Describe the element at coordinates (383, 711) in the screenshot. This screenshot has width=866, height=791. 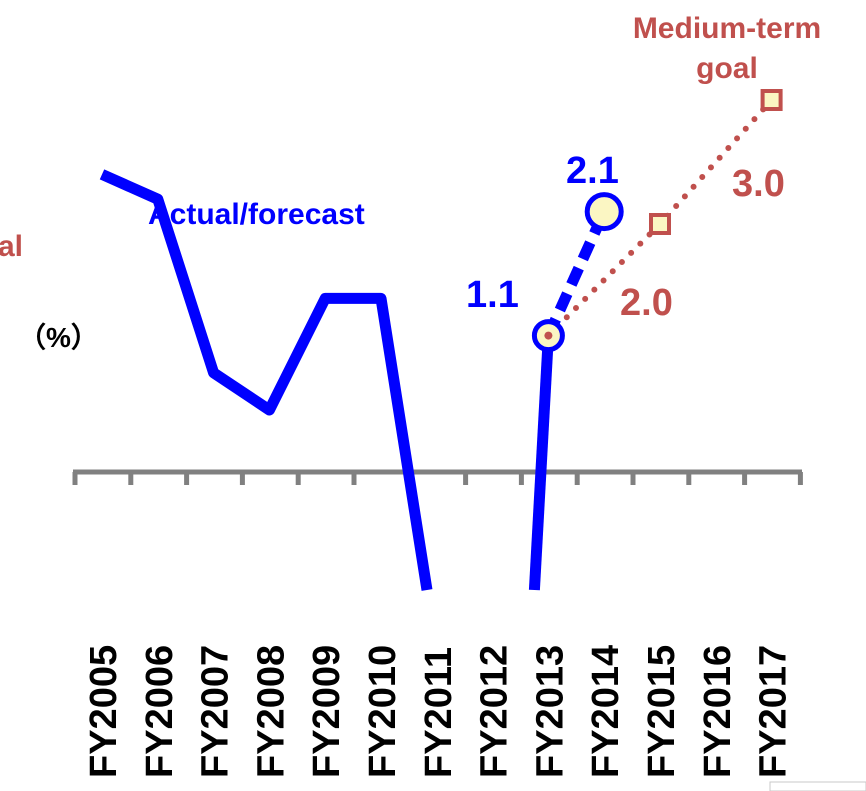
I see `x-tick-label: FY2010` at that location.